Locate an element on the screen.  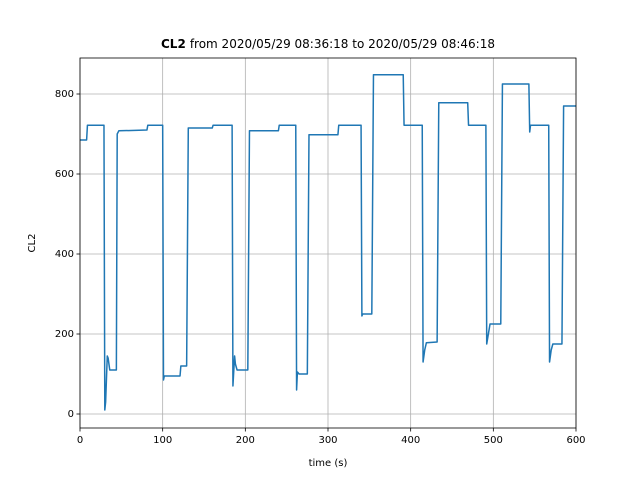
x-tick-label: 200 is located at coordinates (245, 440).